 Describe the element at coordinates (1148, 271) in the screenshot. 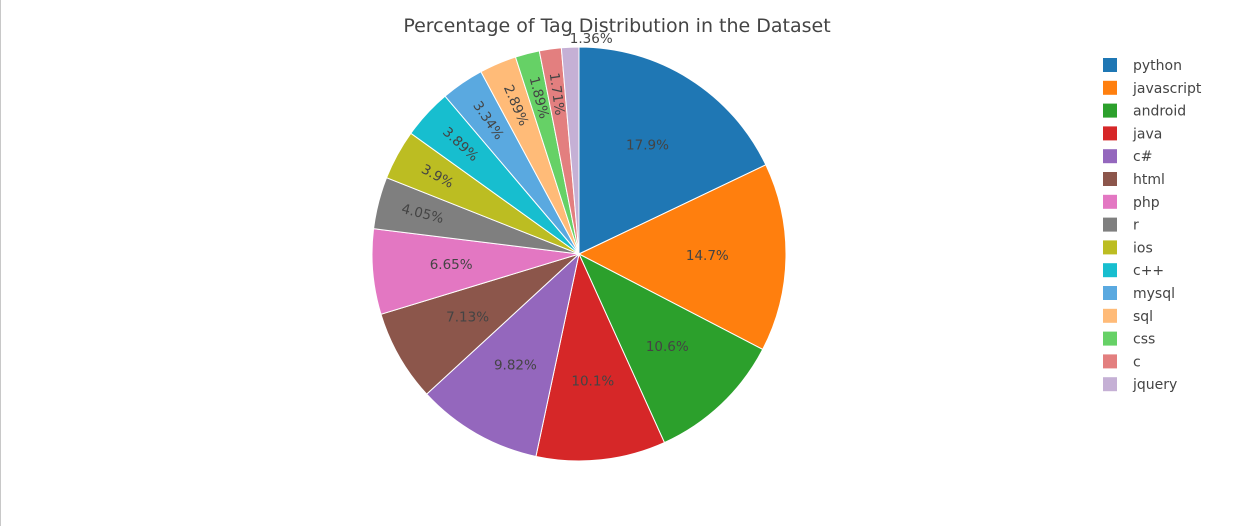

I see `legend-label-c++: c++` at that location.